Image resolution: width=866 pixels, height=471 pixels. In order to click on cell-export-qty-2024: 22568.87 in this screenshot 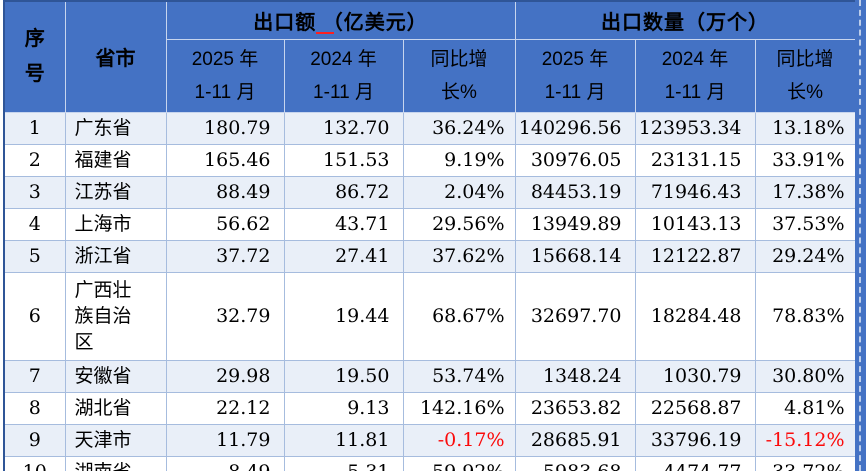, I will do `click(695, 408)`.